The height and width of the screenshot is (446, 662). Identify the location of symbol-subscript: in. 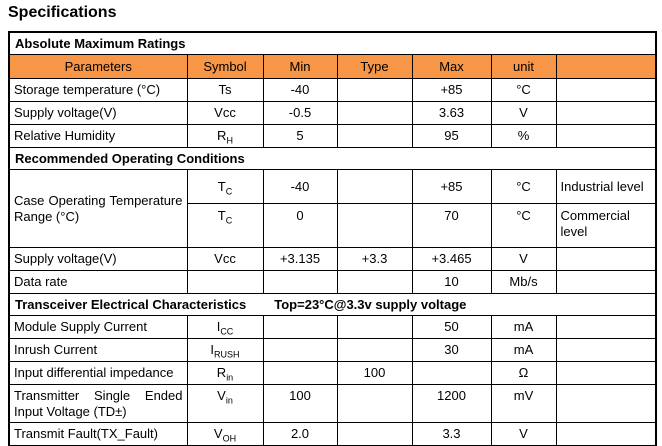
(229, 400).